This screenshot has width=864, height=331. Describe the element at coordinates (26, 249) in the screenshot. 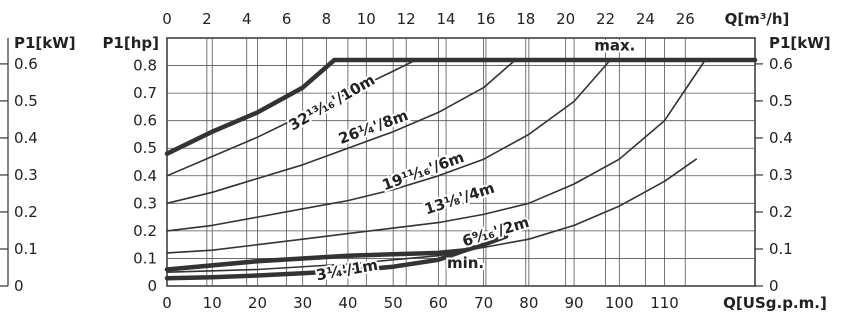

I see `y-left-outer-tick-label: 0.1` at that location.